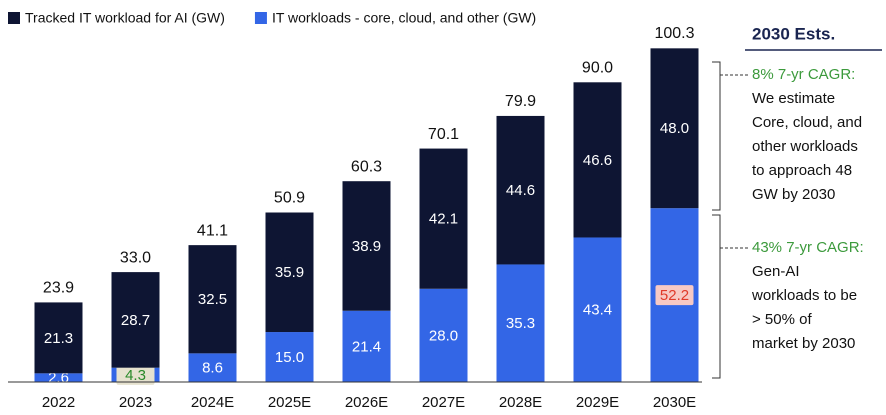 The width and height of the screenshot is (886, 415). I want to click on note-line: We estimate, so click(793, 98).